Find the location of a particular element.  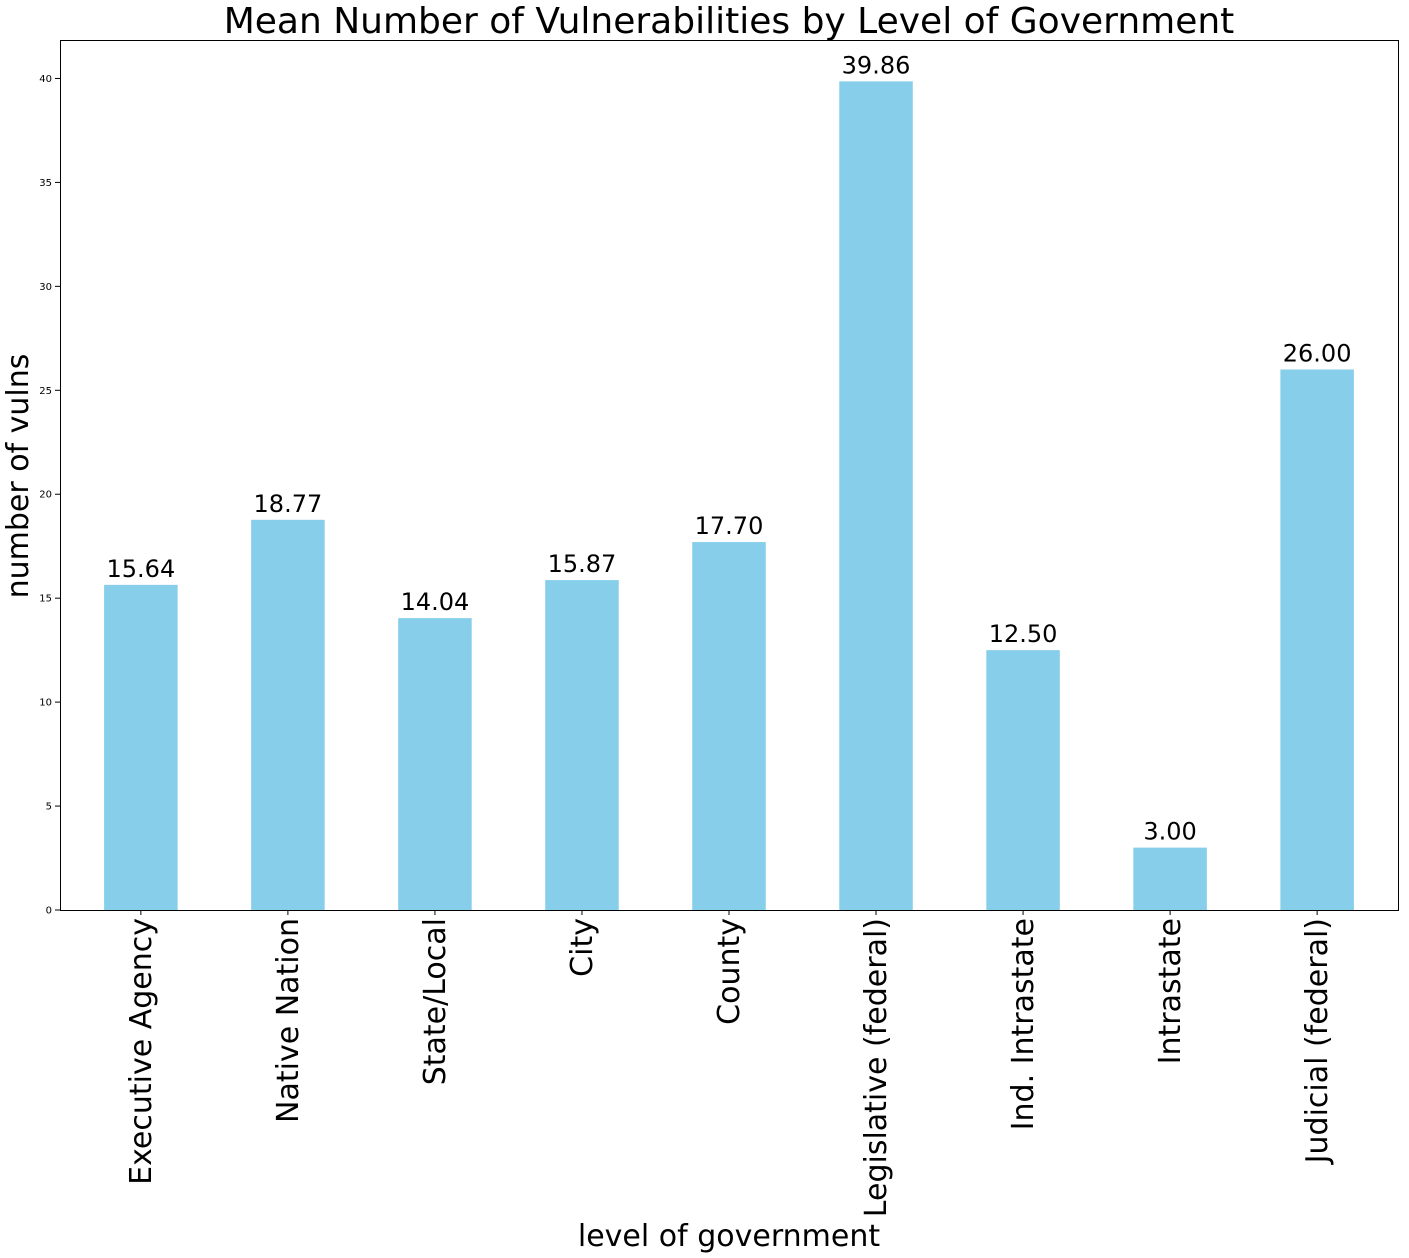

x-tick-label-intrastate: Intrastate is located at coordinates (1170, 991).